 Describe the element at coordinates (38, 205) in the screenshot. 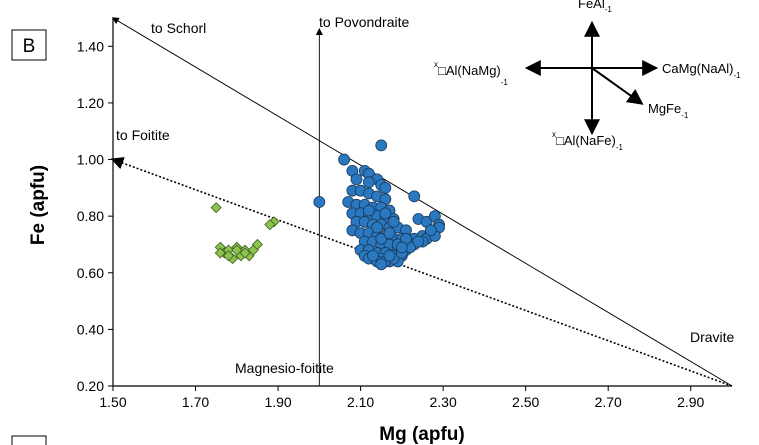

I see `y-axis-title: Fe (apfu)` at that location.